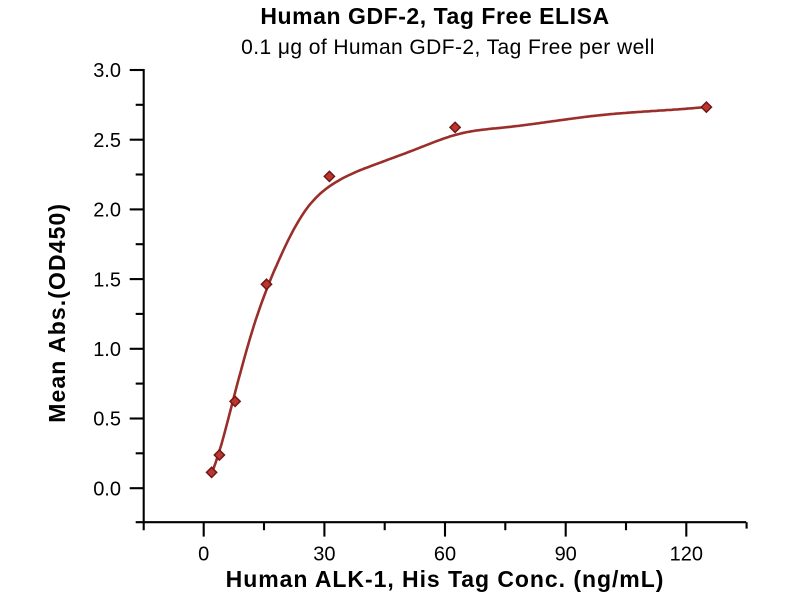 This screenshot has width=800, height=600. What do you see at coordinates (107, 71) in the screenshot?
I see `svg-text: 3.0` at bounding box center [107, 71].